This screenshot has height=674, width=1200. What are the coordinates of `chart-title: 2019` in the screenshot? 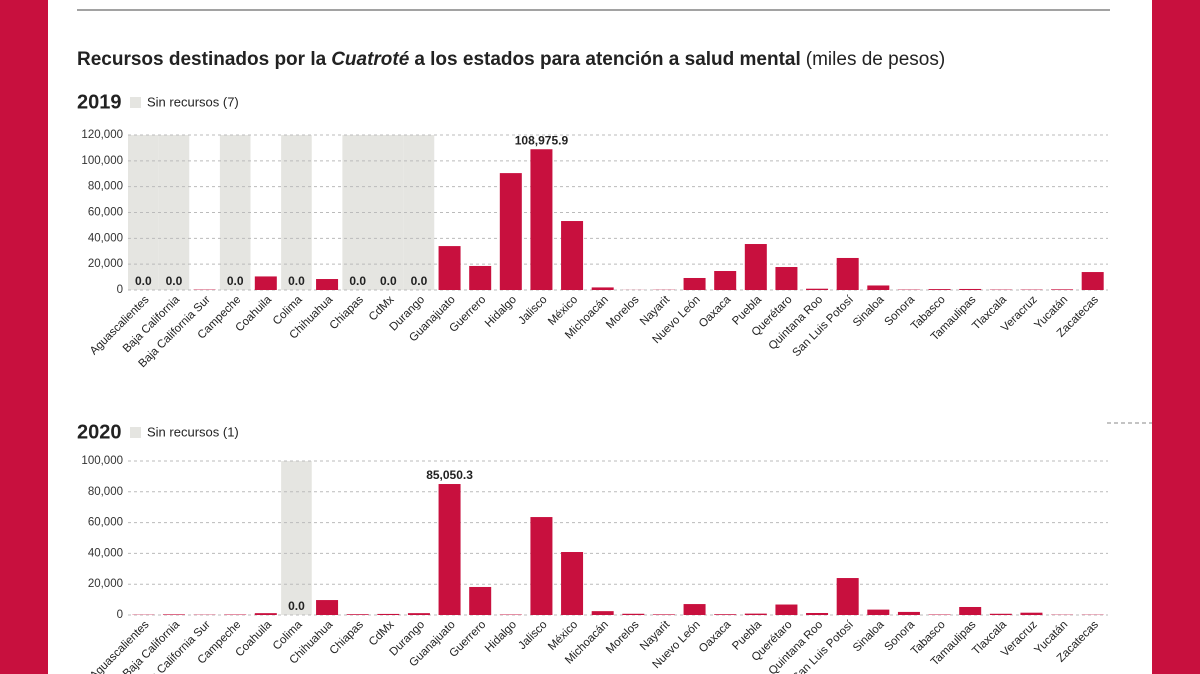 It's located at (99, 102).